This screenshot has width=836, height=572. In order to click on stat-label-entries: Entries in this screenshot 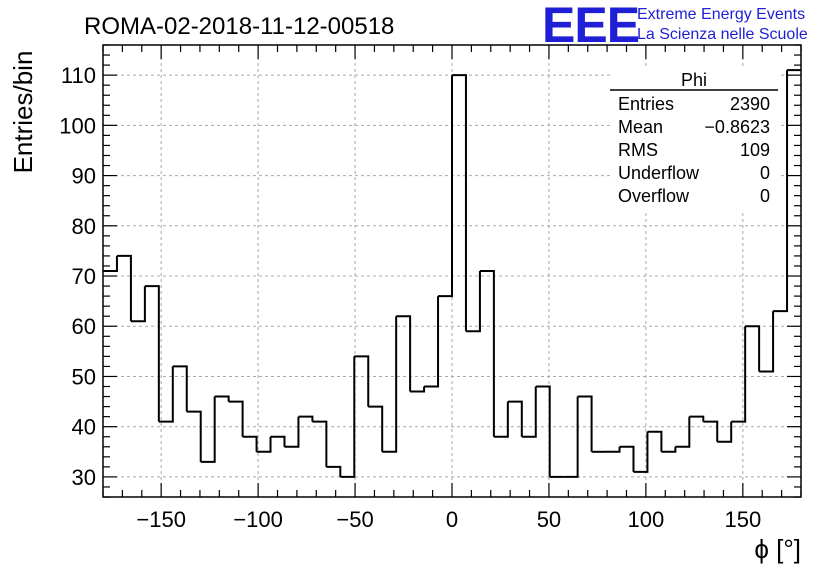, I will do `click(646, 104)`.